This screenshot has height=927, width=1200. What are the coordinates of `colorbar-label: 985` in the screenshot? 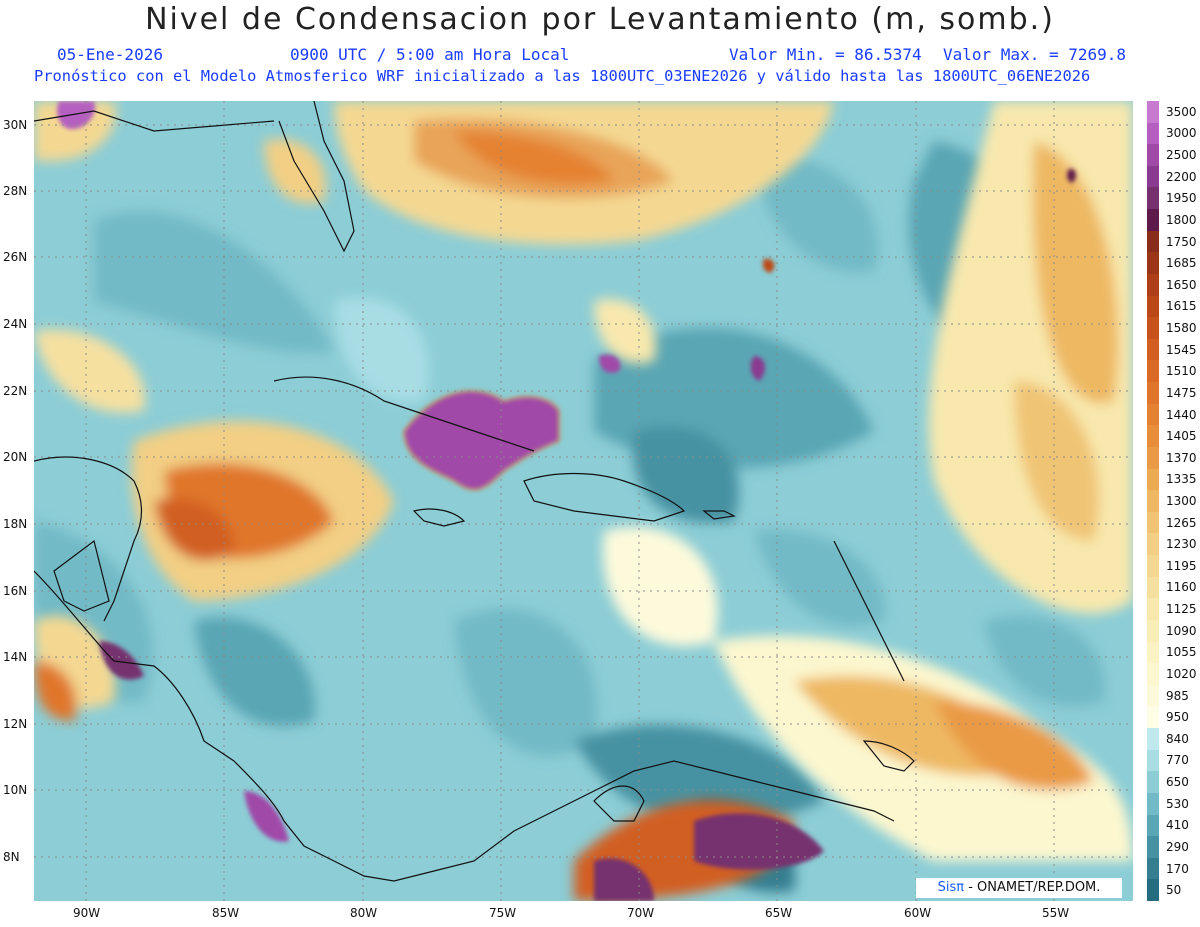 It's located at (1177, 695).